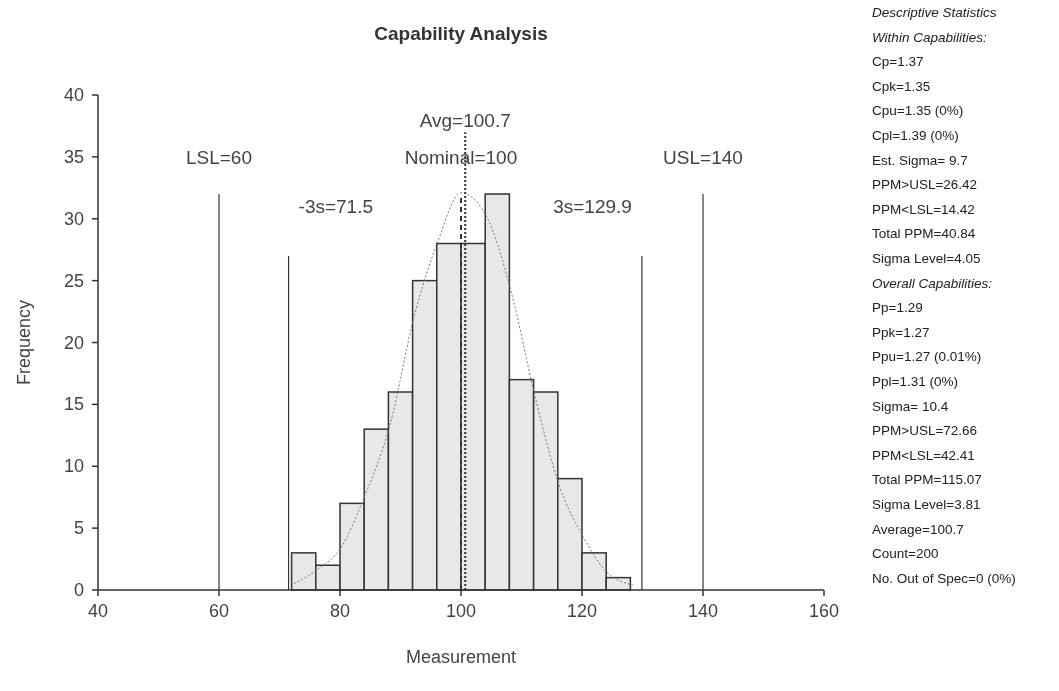  I want to click on x-axis-title: Measurement, so click(461, 657).